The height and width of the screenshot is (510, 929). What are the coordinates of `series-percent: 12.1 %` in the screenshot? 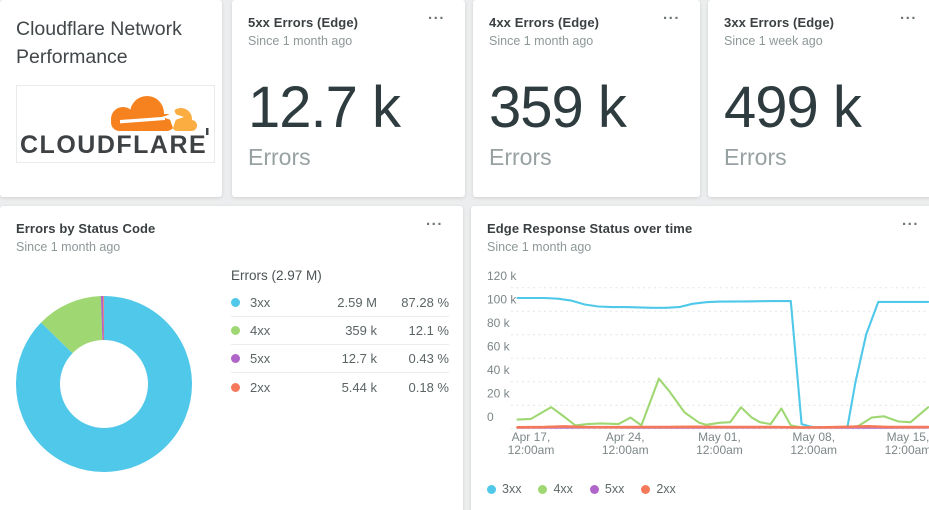 It's located at (428, 330).